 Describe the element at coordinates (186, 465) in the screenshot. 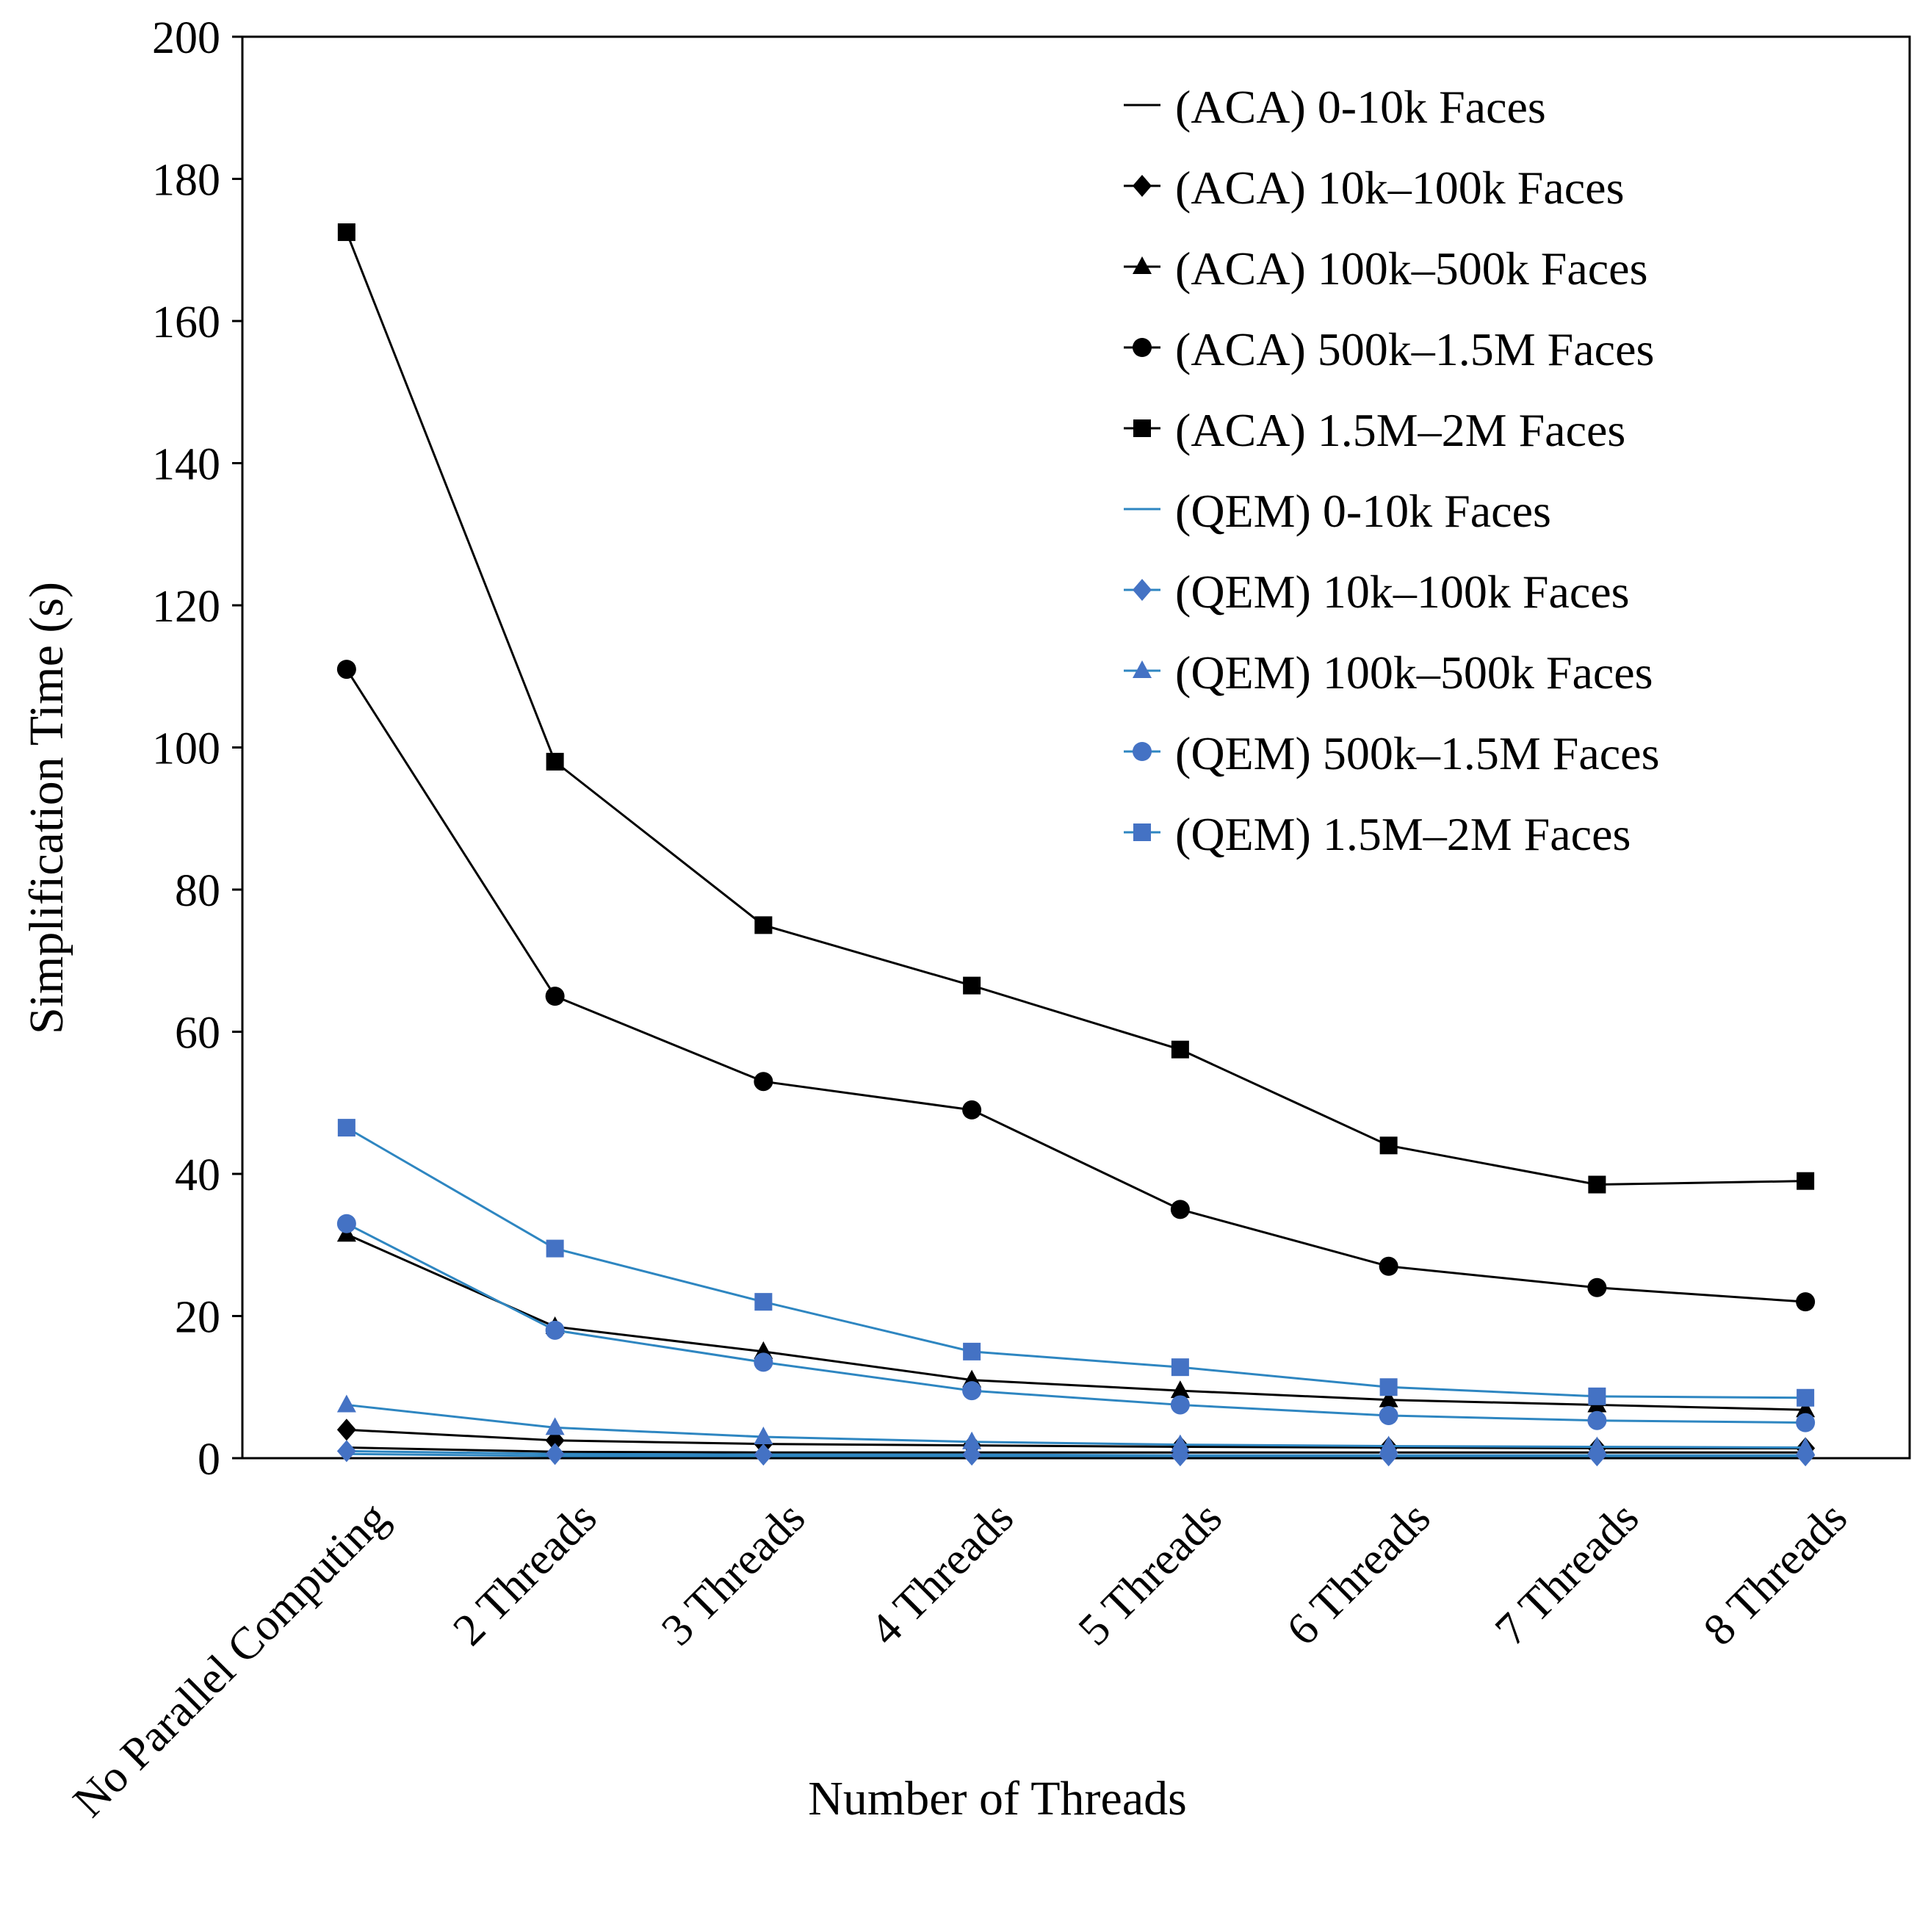

I see `y-tick-label: 140` at that location.